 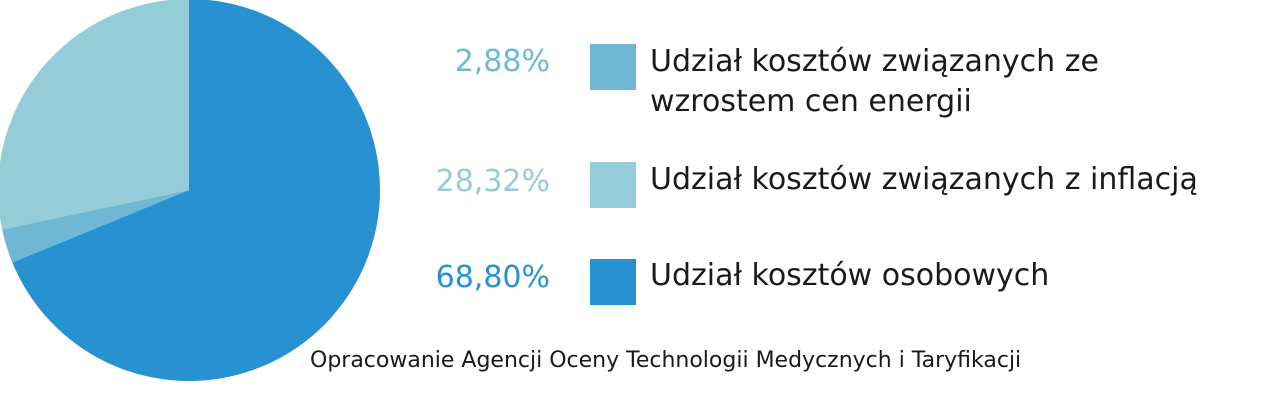 I want to click on legend-swatch-personnel, so click(x=613, y=282).